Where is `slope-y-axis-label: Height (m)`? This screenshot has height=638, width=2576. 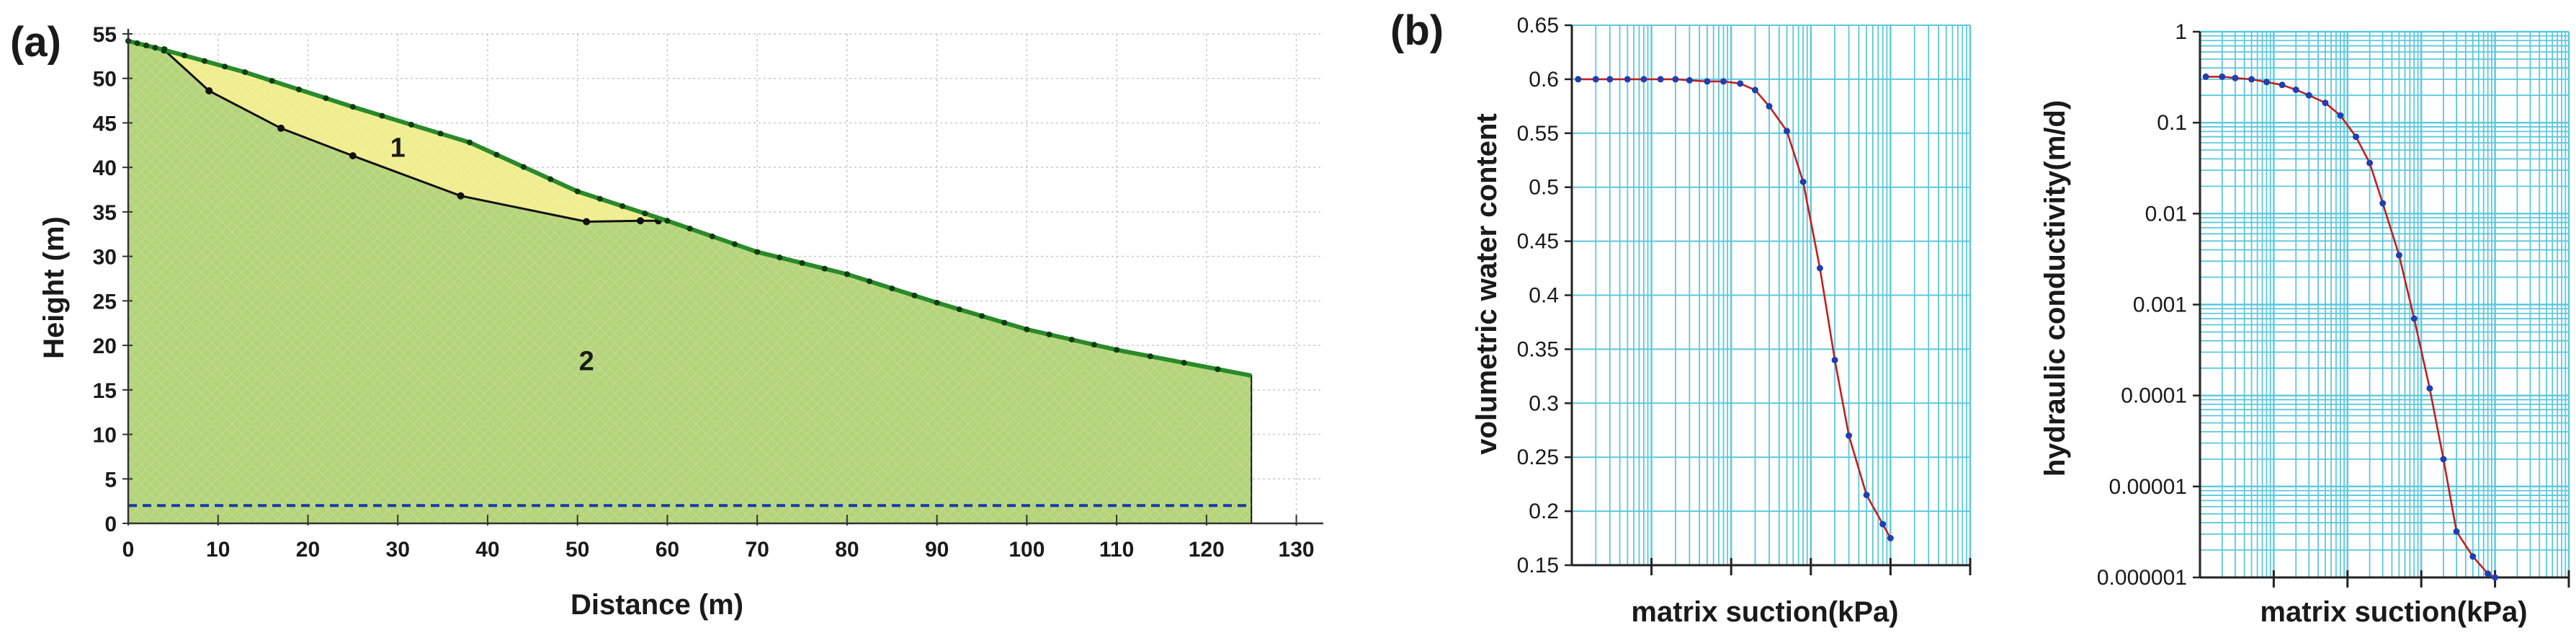
slope-y-axis-label: Height (m) is located at coordinates (54, 287).